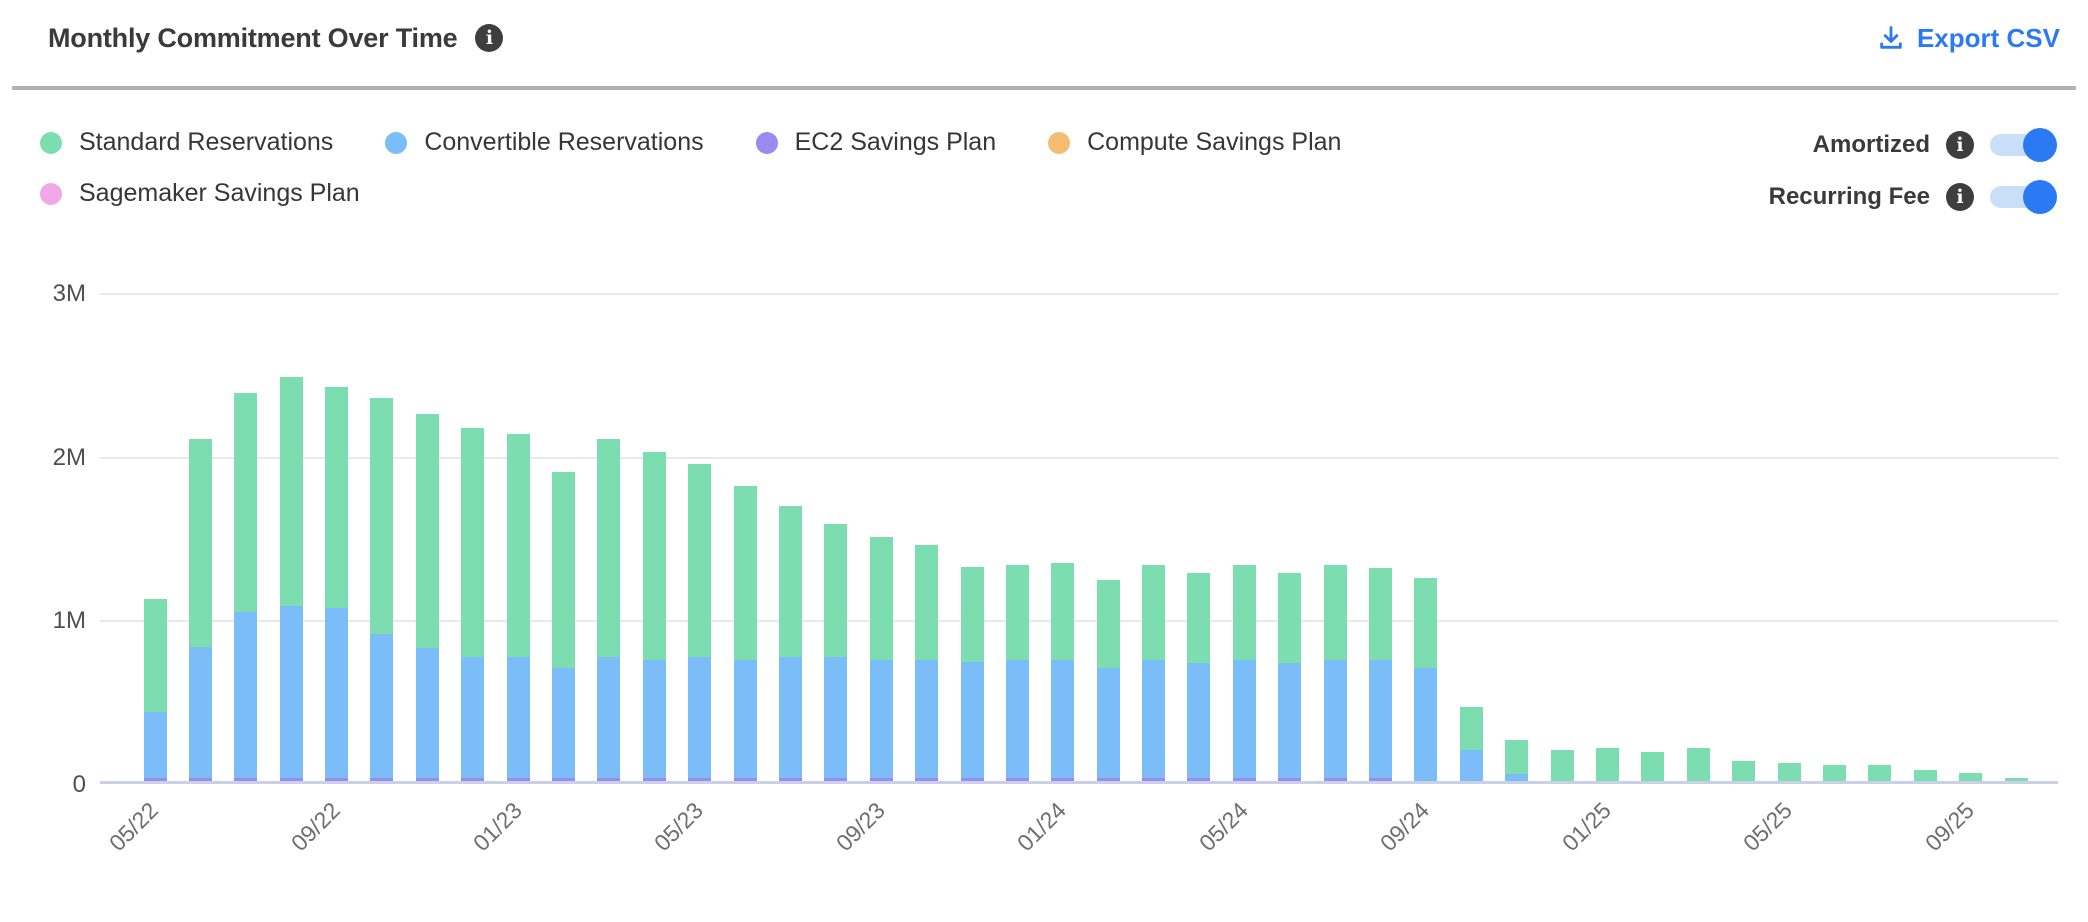 The width and height of the screenshot is (2088, 922). Describe the element at coordinates (69, 621) in the screenshot. I see `y-axis-tick-1m: 1M` at that location.